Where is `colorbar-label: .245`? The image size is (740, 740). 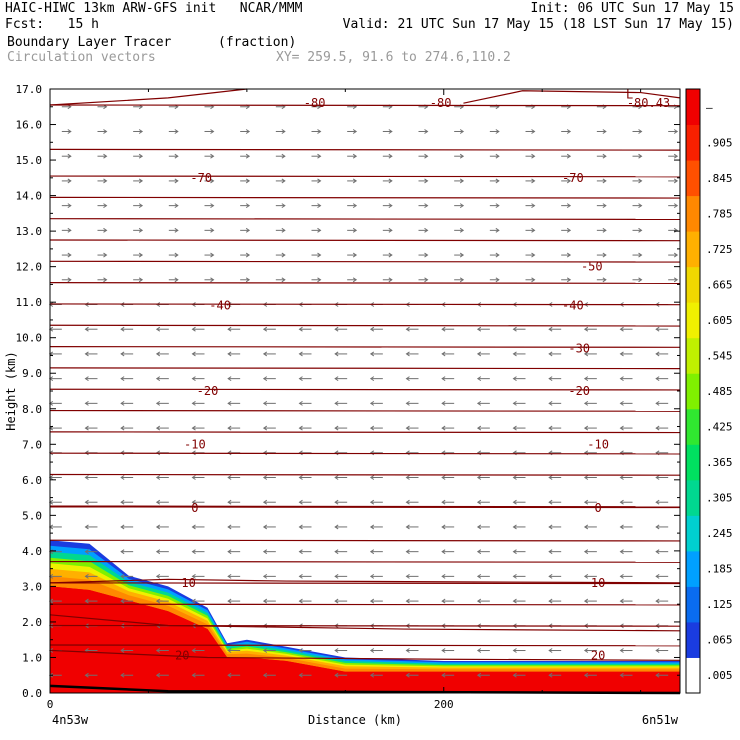 colorbar-label: .245 is located at coordinates (719, 533).